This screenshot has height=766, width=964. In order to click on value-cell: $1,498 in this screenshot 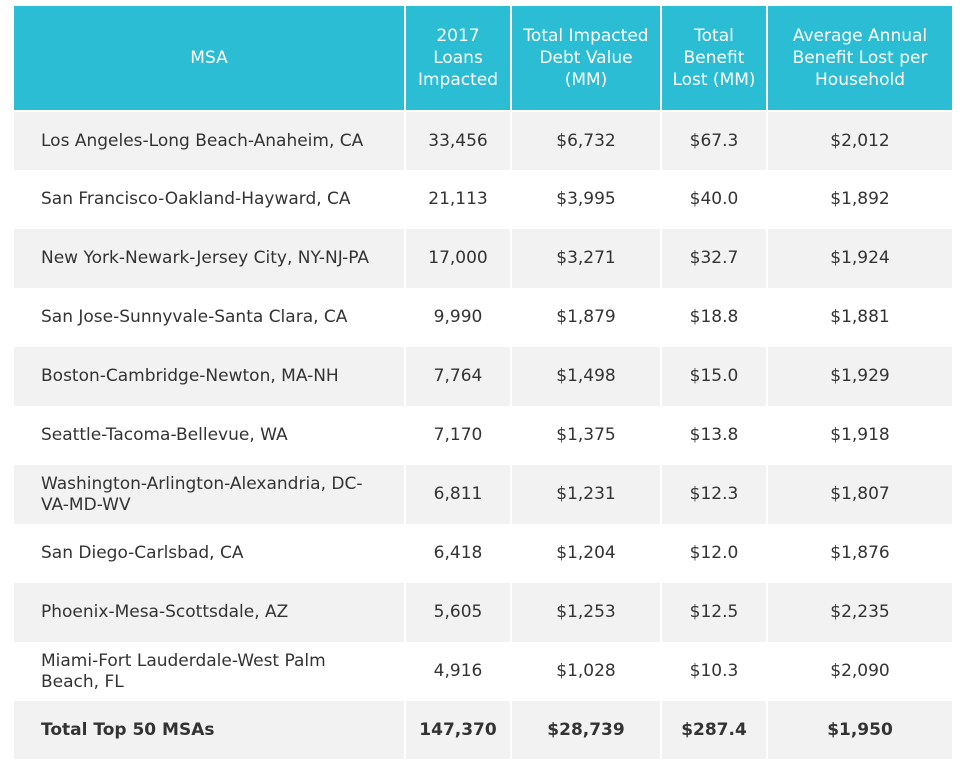, I will do `click(586, 376)`.